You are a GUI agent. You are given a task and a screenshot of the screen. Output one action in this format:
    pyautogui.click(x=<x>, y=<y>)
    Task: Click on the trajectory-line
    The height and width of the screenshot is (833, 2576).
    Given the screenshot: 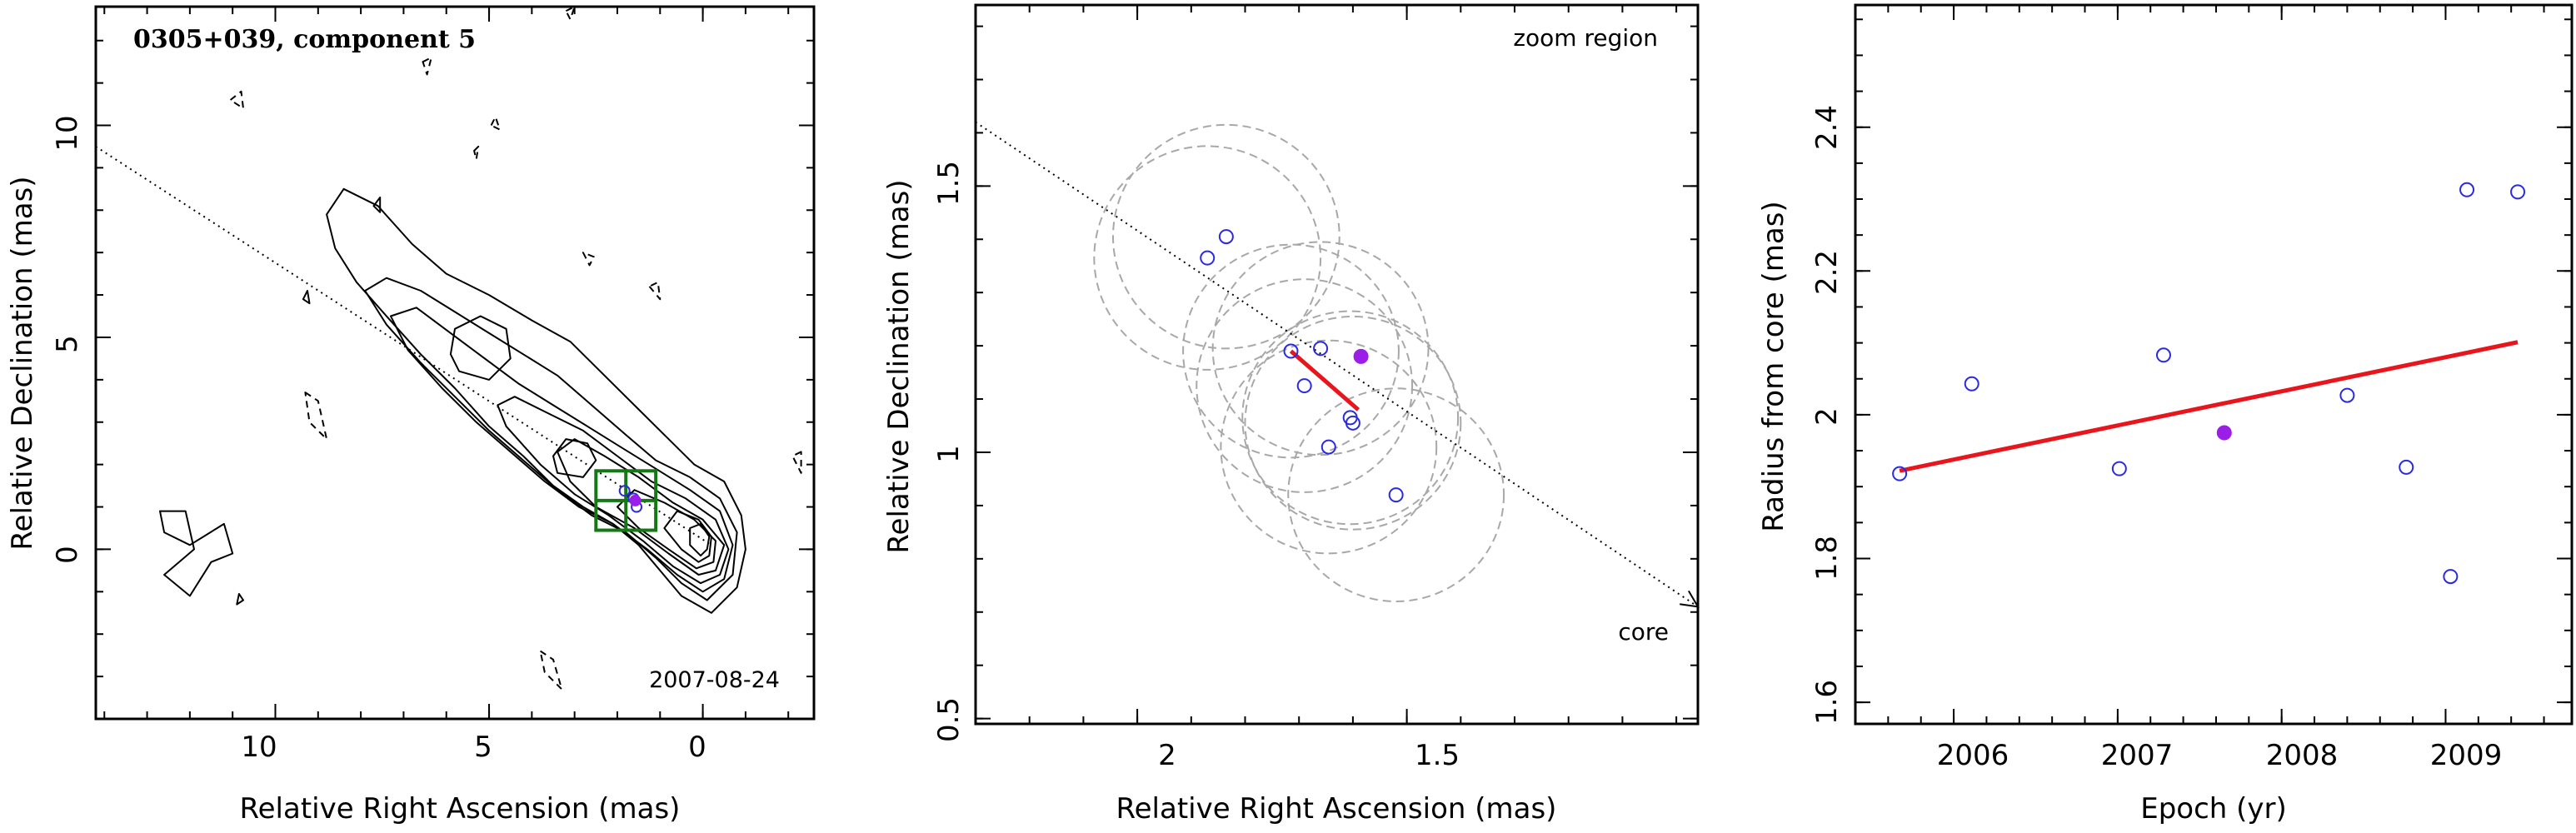 What is the action you would take?
    pyautogui.click(x=1324, y=380)
    